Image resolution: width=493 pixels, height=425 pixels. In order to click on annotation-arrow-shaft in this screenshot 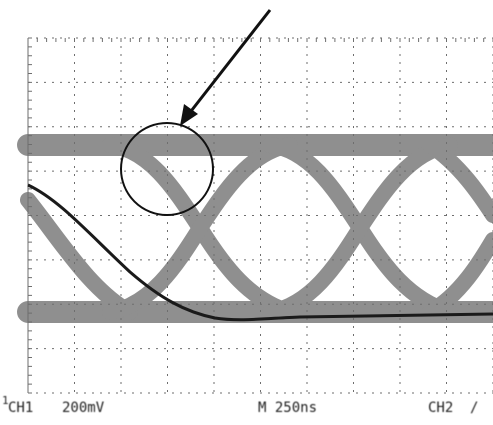, I will do `click(229, 62)`.